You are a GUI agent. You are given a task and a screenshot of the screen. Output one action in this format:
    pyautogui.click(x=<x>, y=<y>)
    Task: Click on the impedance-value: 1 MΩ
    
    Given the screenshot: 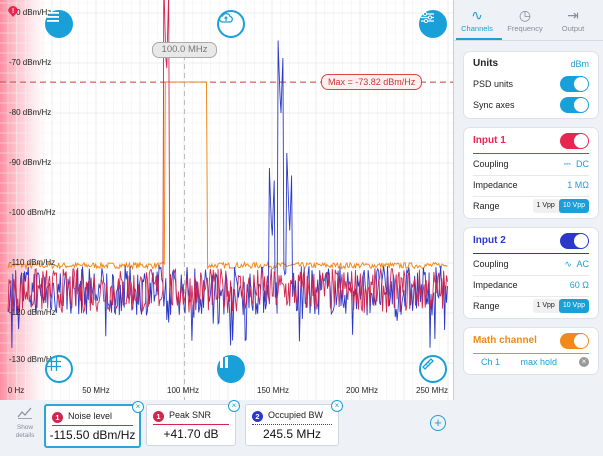 What is the action you would take?
    pyautogui.click(x=578, y=185)
    